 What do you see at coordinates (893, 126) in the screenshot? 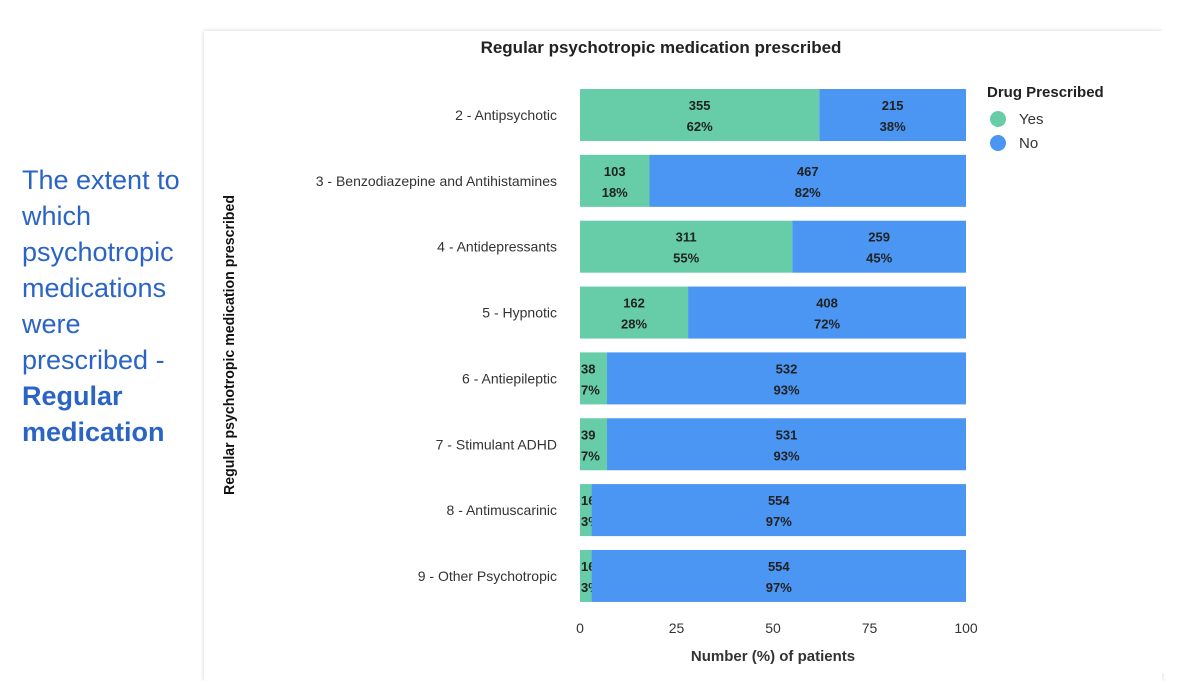
I see `data-label-percent: 38%` at bounding box center [893, 126].